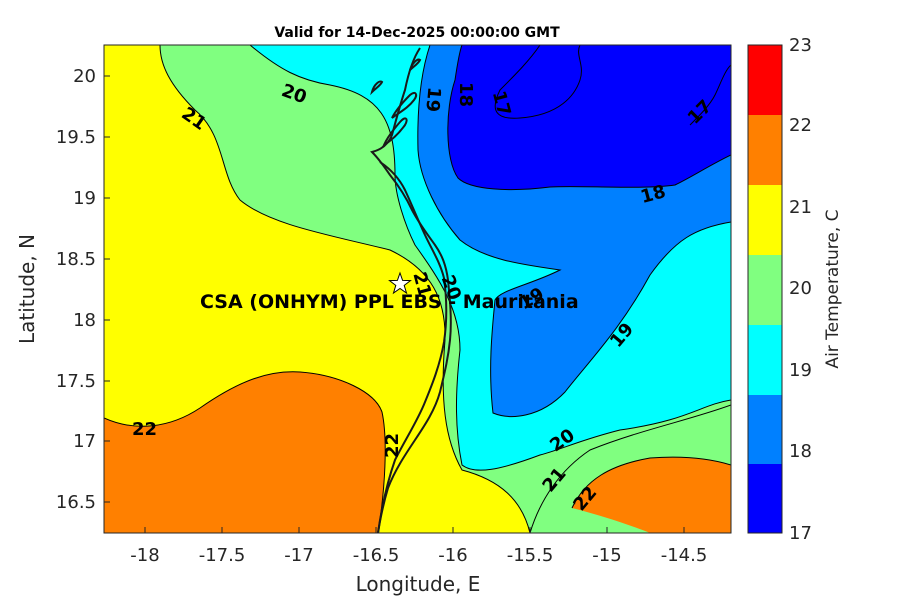 The height and width of the screenshot is (600, 900). I want to click on y-tick-label: 19, so click(84, 198).